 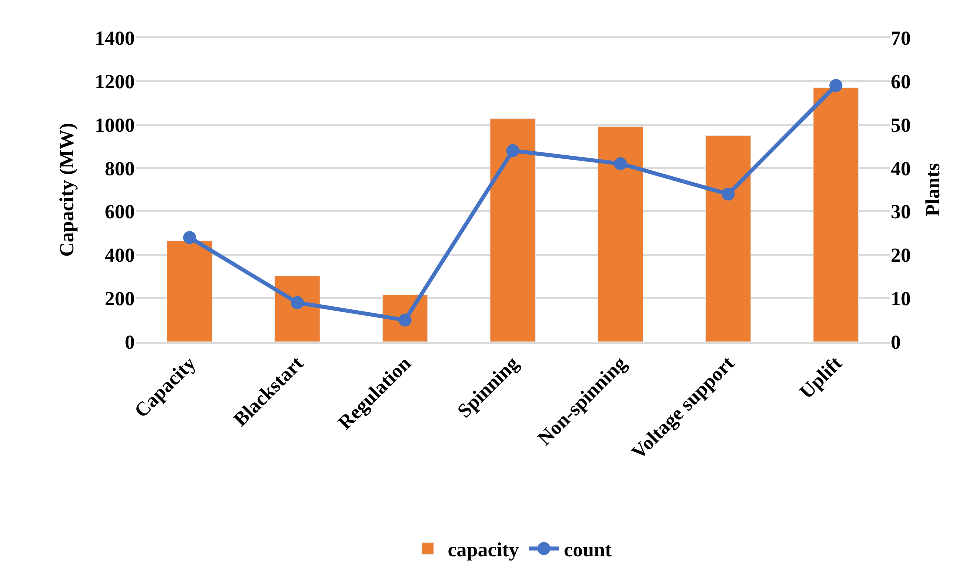 I want to click on y-tick-label: 1400, so click(x=115, y=39).